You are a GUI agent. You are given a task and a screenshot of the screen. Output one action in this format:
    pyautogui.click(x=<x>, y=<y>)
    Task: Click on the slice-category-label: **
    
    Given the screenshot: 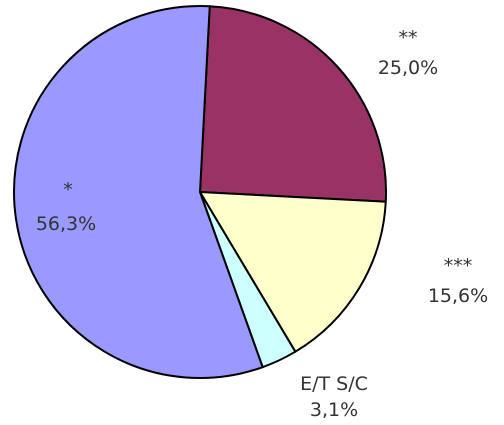 What is the action you would take?
    pyautogui.click(x=408, y=38)
    